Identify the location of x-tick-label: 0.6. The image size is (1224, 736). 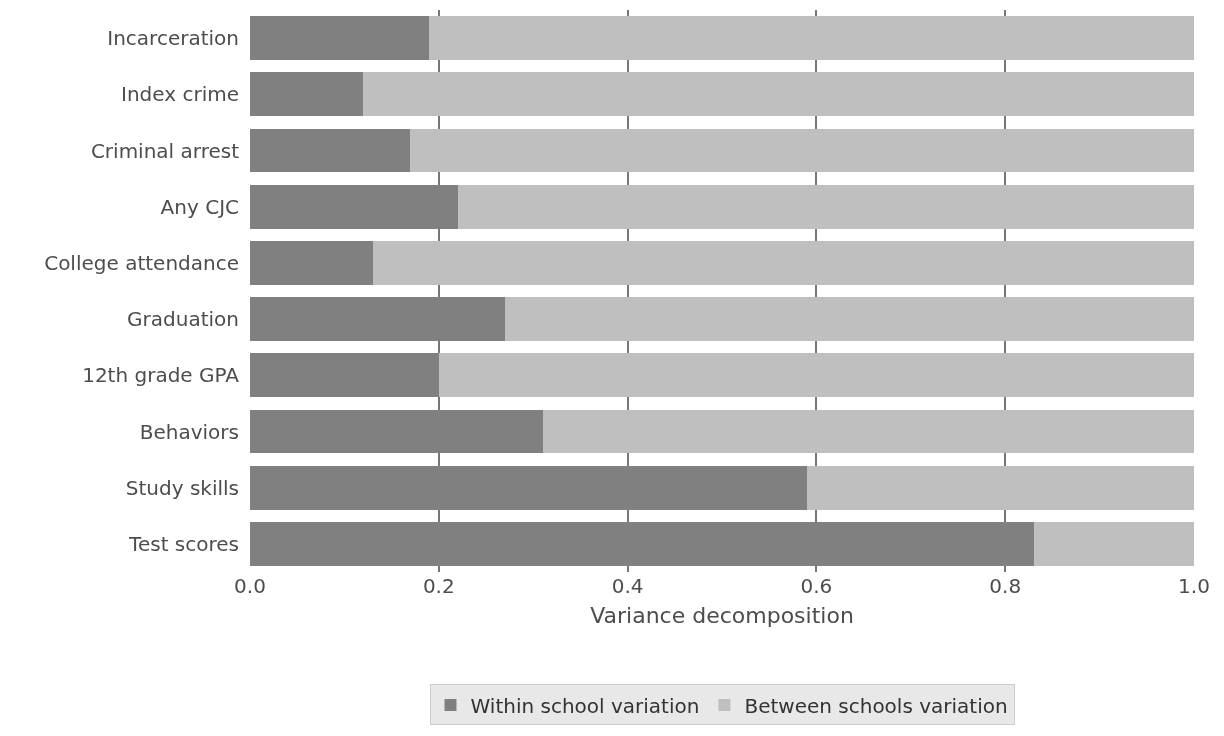
(816, 586).